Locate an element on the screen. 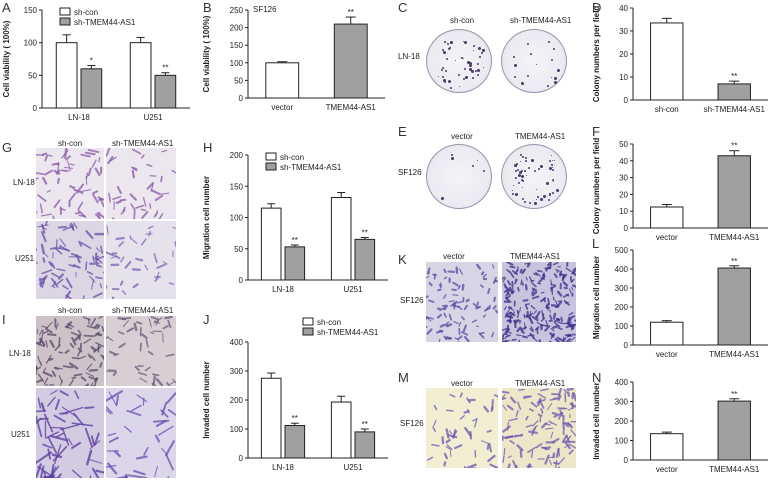 This screenshot has width=777, height=480. bar is located at coordinates (350, 61).